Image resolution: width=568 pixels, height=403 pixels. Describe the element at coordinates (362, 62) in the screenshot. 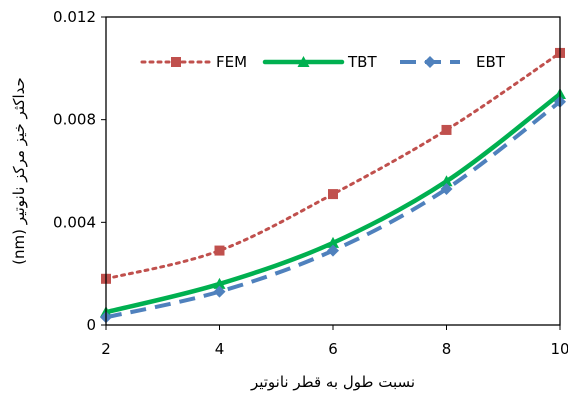

I see `legend-label-tbt: TBT` at that location.